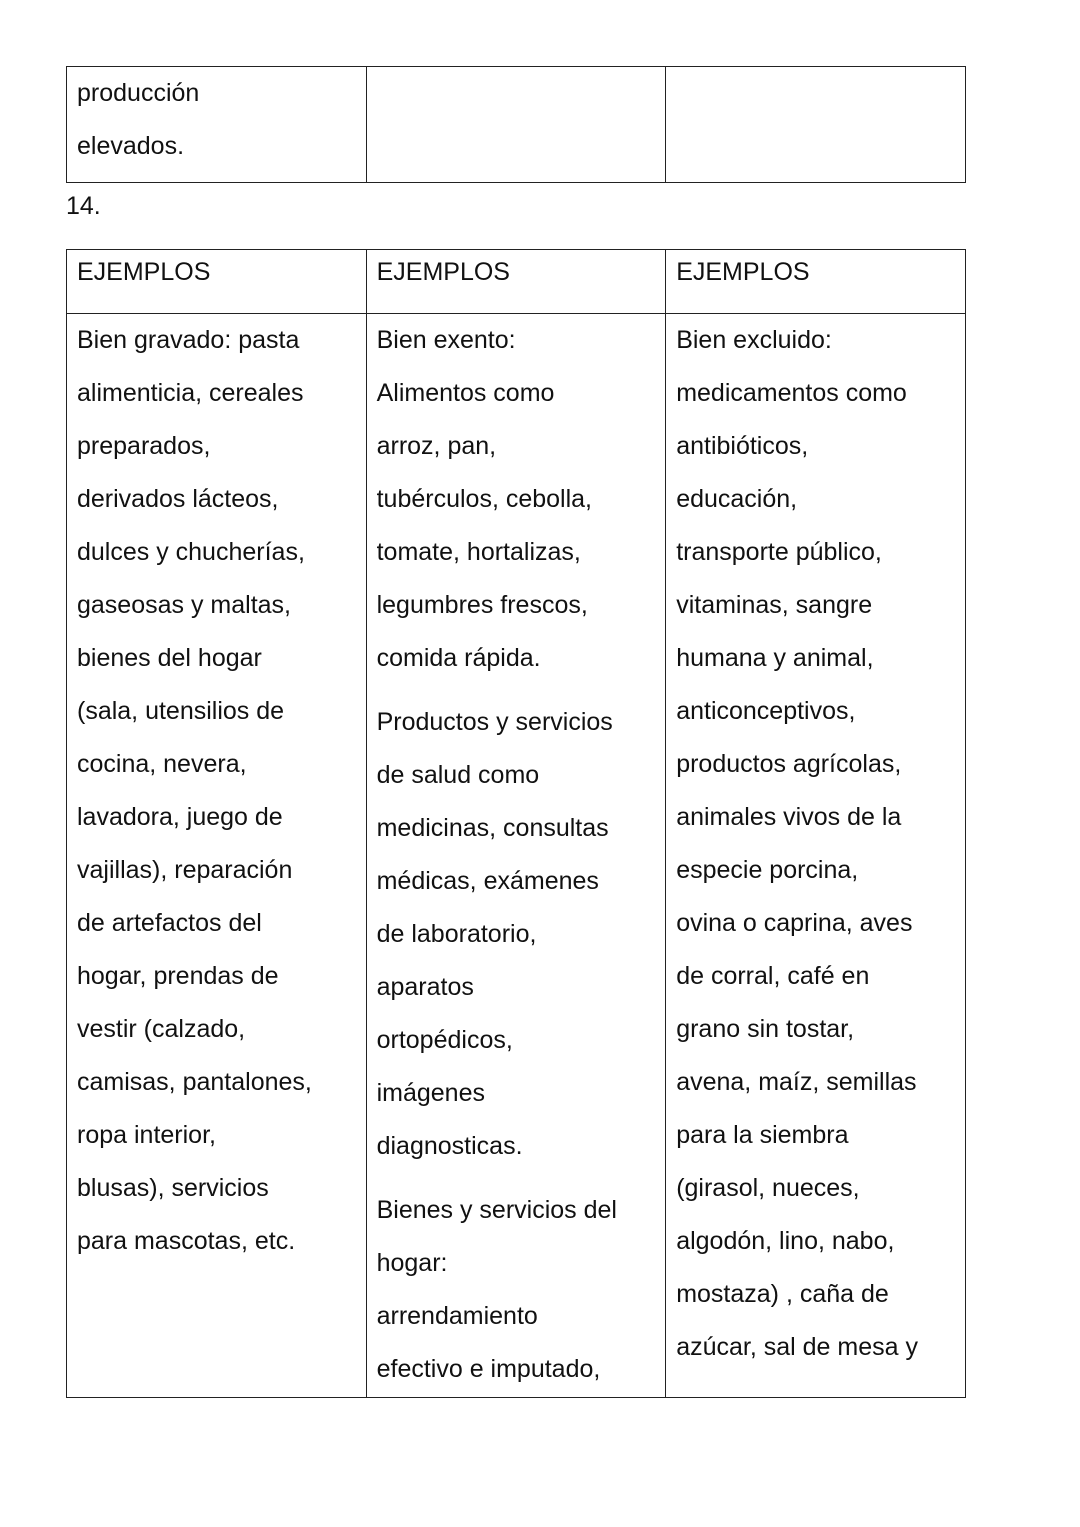  I want to click on text-line: Bienes y servicios del, so click(496, 1210).